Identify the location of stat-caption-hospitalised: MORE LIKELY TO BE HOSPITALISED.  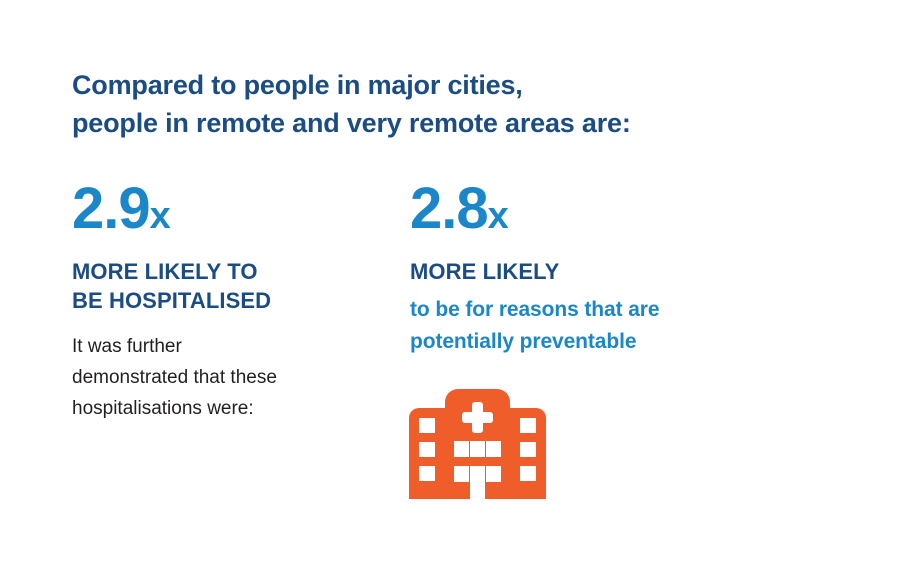
(237, 286).